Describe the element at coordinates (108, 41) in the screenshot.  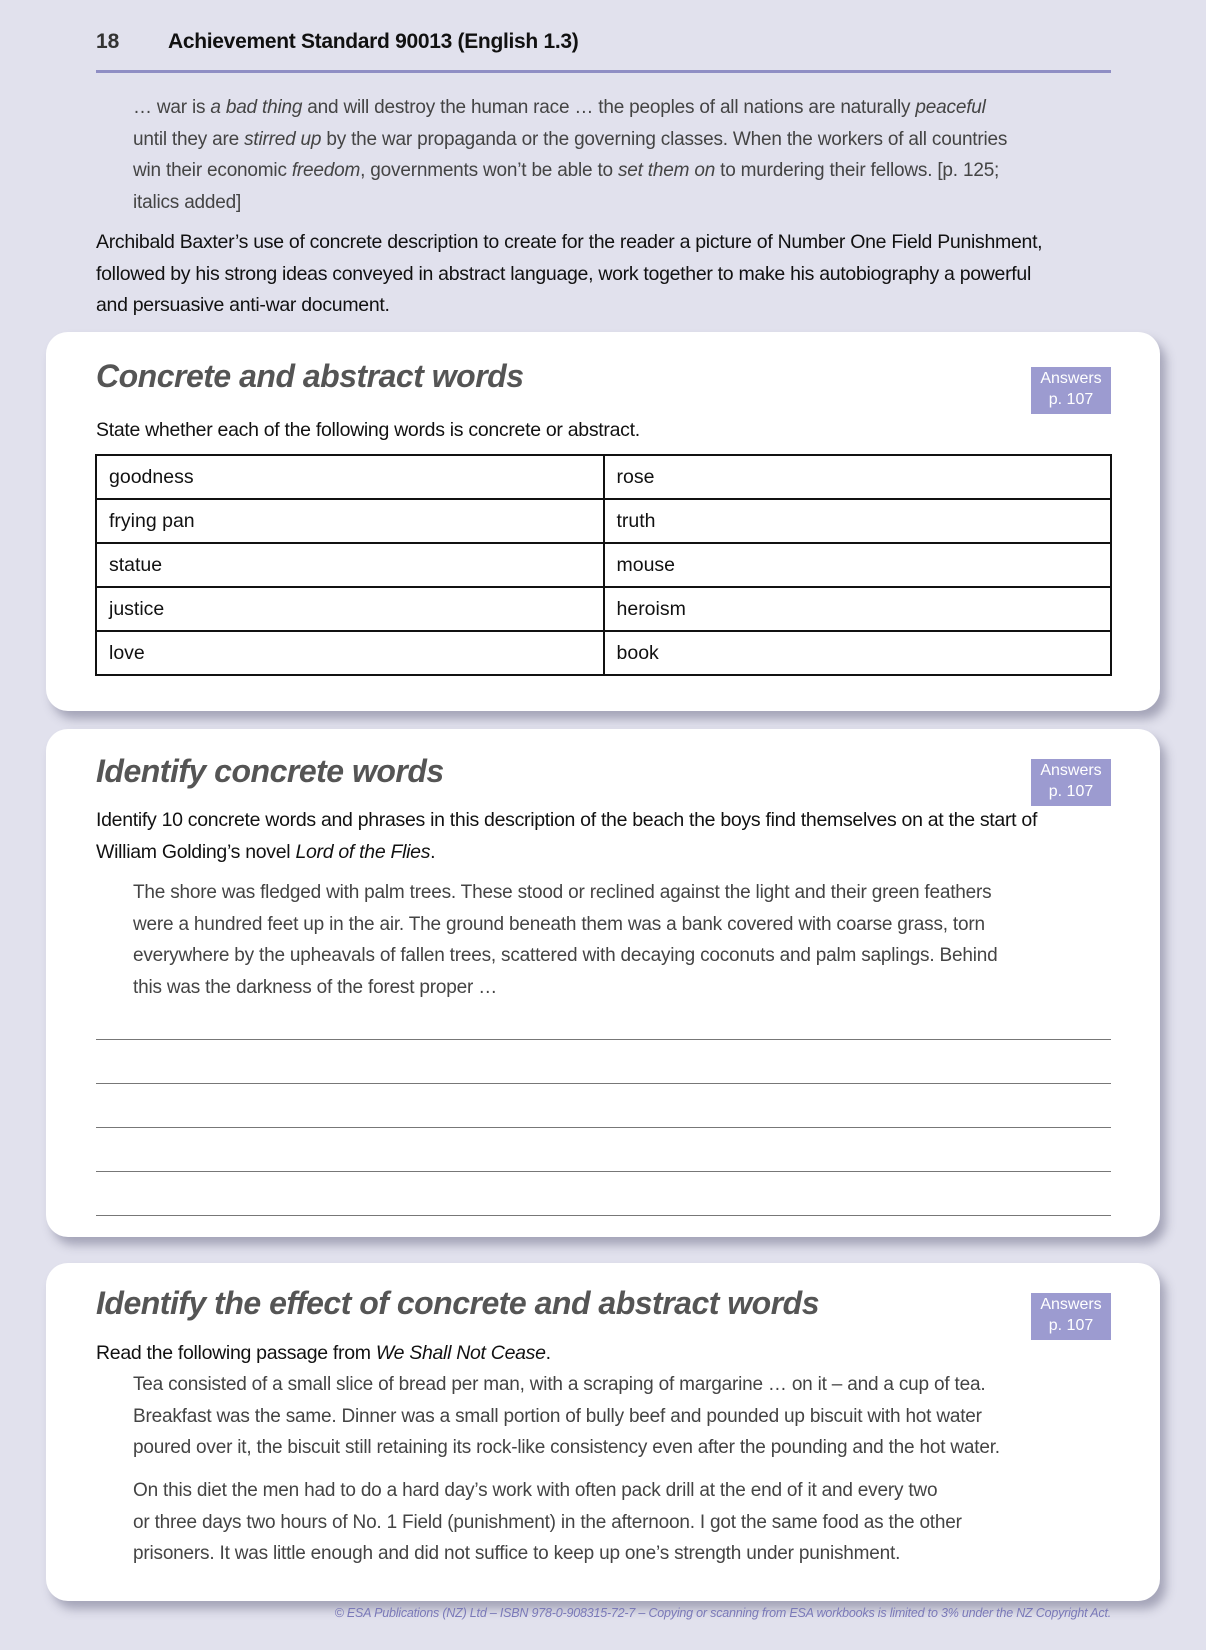
I see `page-number: 18` at that location.